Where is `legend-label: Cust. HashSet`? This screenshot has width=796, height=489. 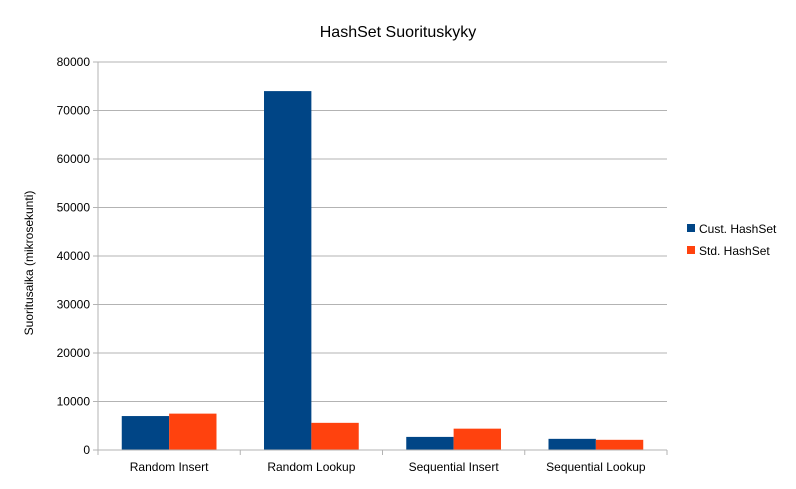 legend-label: Cust. HashSet is located at coordinates (738, 229).